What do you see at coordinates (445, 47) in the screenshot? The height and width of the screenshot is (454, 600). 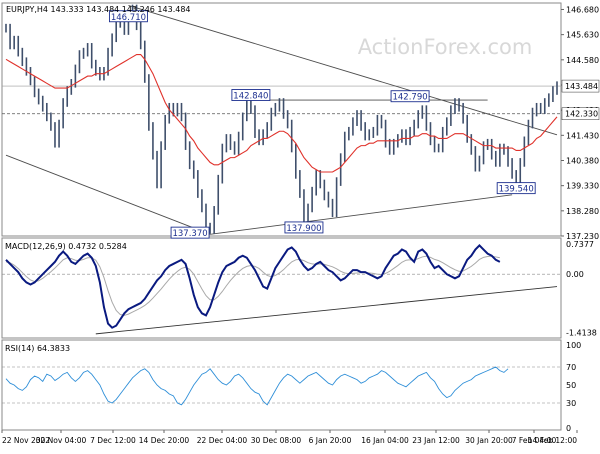 I see `watermark: ActionForex.com` at bounding box center [445, 47].